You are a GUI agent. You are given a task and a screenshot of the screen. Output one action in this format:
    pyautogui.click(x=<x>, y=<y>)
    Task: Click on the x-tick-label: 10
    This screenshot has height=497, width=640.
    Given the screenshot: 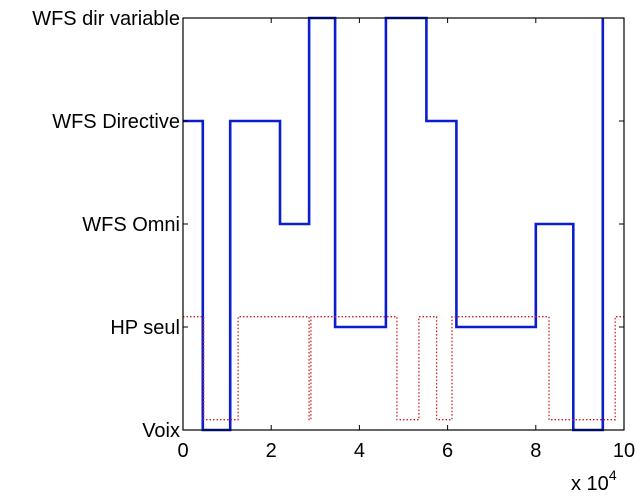 What is the action you would take?
    pyautogui.click(x=624, y=451)
    